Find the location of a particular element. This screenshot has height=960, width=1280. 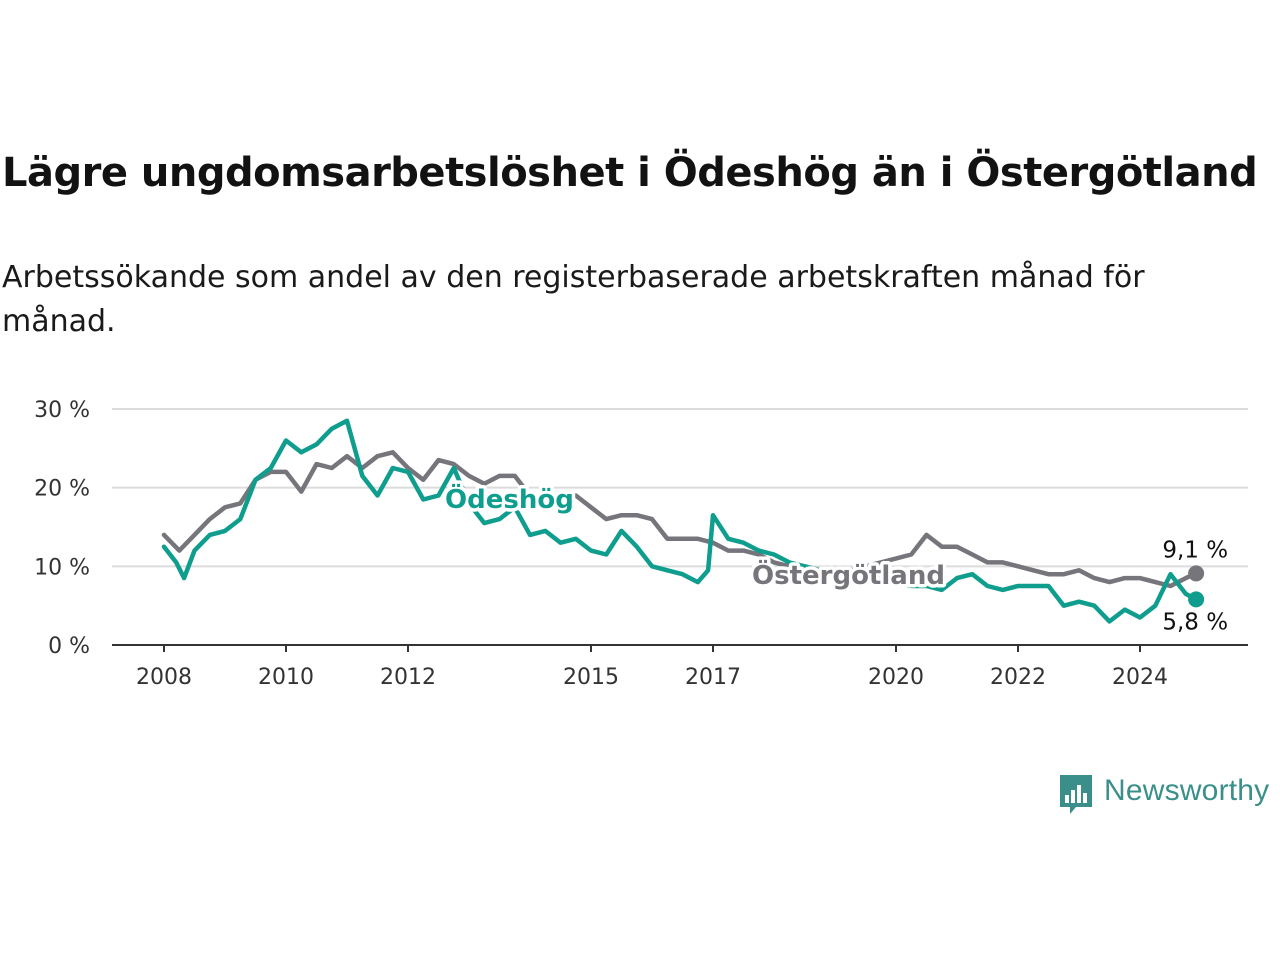

gridlines is located at coordinates (680, 487).